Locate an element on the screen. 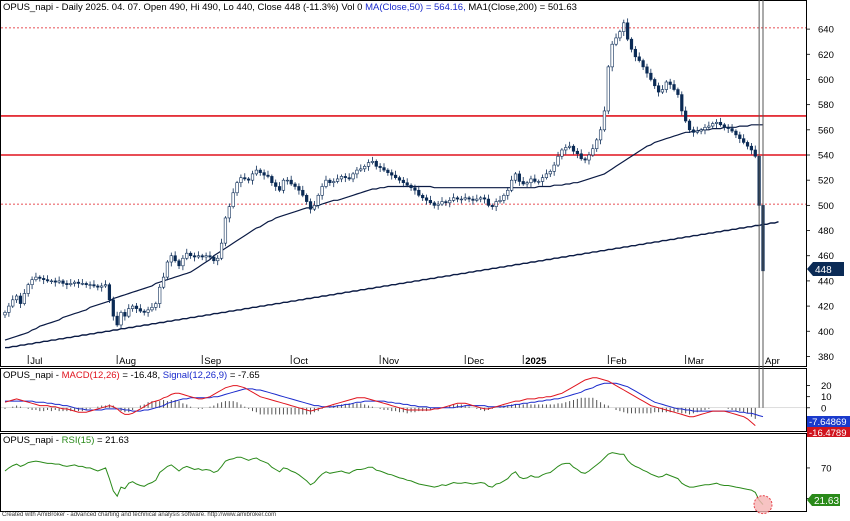  macd-panel is located at coordinates (403, 400).